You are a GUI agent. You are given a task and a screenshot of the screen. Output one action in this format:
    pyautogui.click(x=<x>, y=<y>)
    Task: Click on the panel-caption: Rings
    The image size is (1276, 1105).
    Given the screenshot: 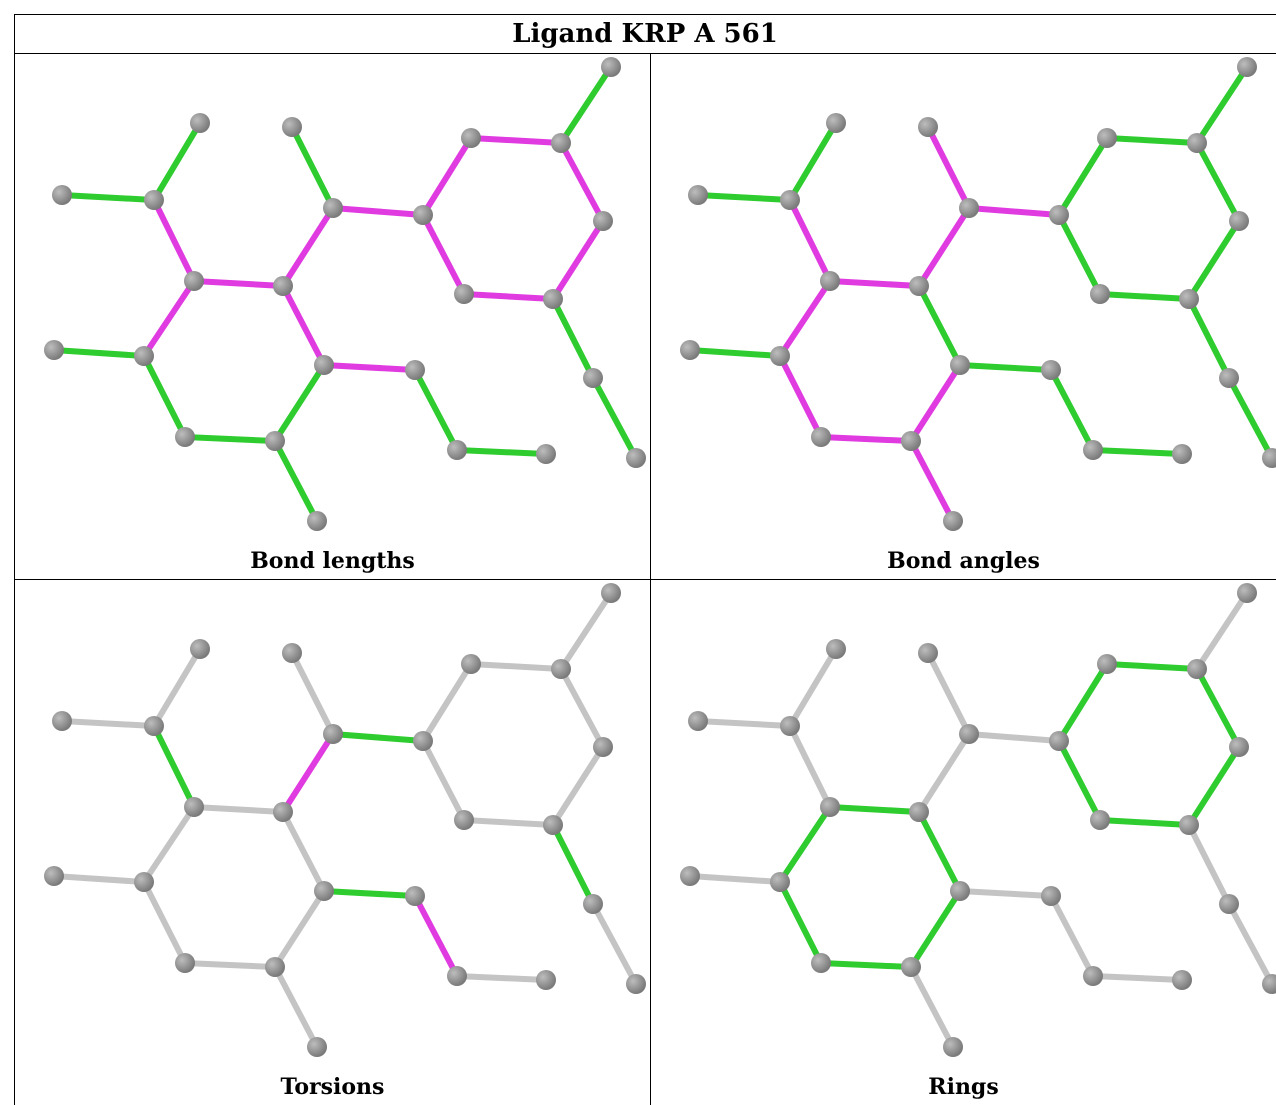 What is the action you would take?
    pyautogui.click(x=963, y=1087)
    